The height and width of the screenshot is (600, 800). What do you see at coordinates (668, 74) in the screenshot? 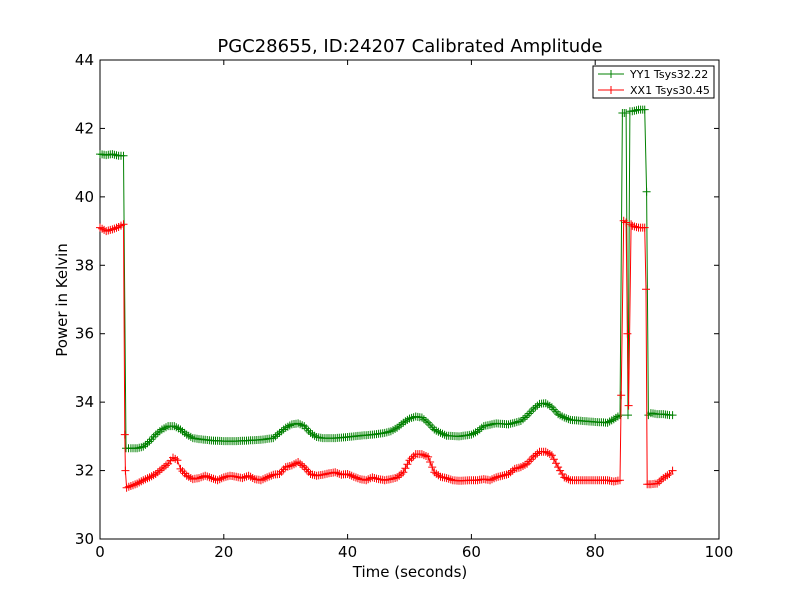
I see `legend-label-yy1: YY1 Tsys32.22` at bounding box center [668, 74].